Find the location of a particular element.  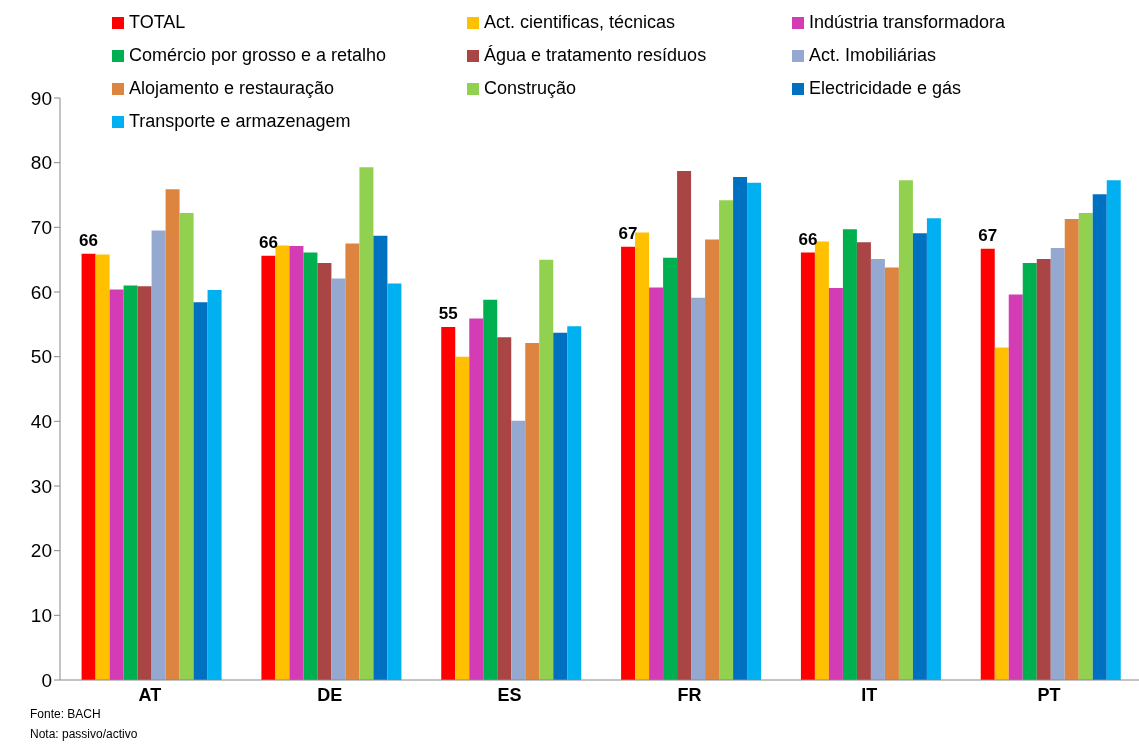

legend-label: Indústria transformadora is located at coordinates (907, 22).